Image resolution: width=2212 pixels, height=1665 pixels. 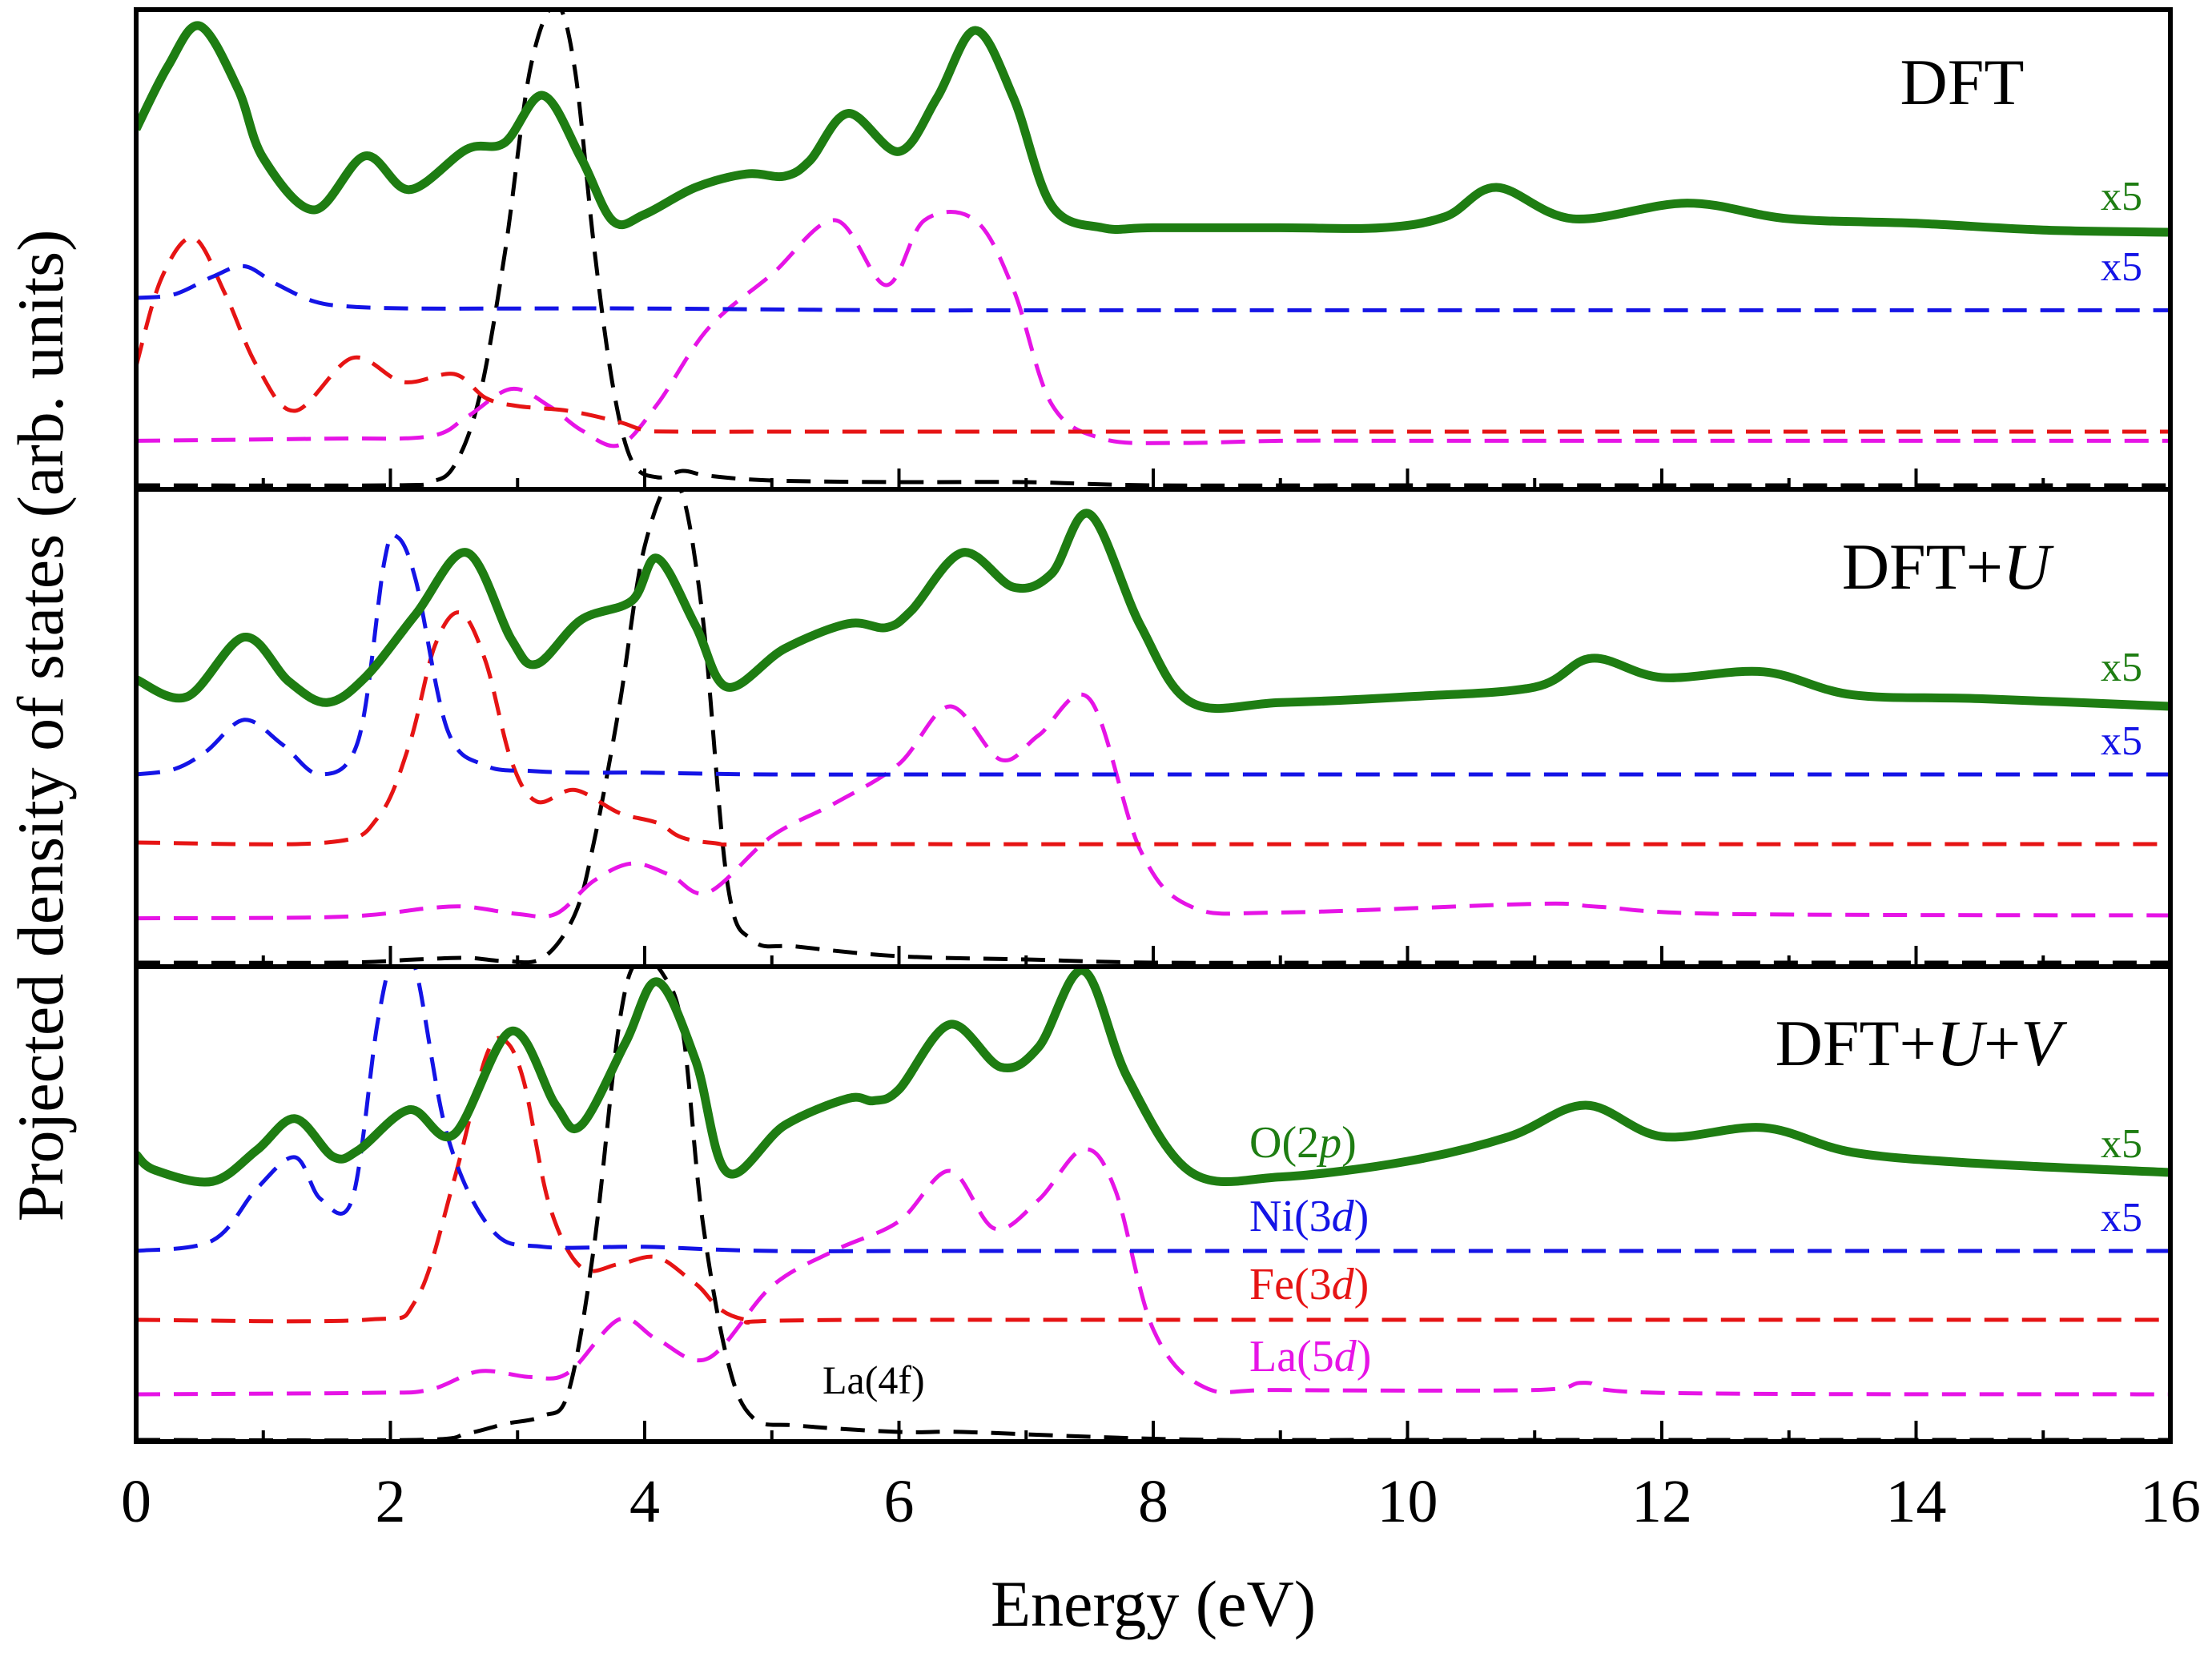 What do you see at coordinates (2121, 667) in the screenshot?
I see `panel-2-multiplier-o2p: x5` at bounding box center [2121, 667].